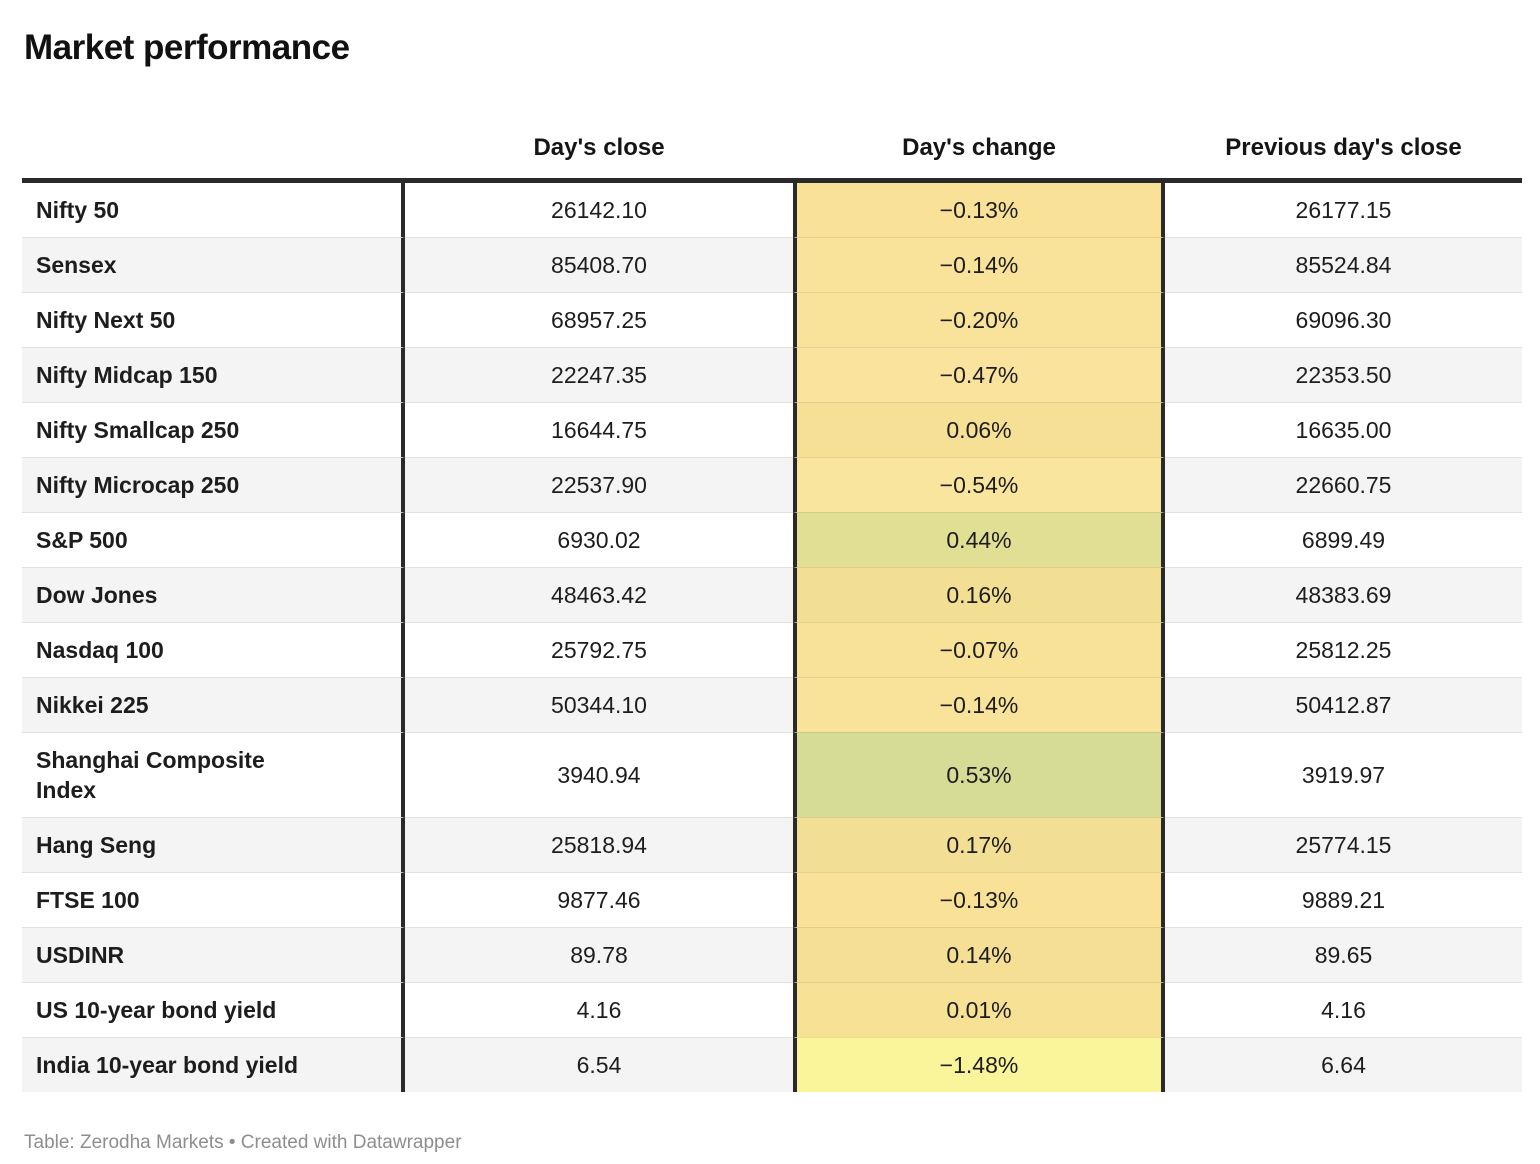 The image size is (1540, 1164). Describe the element at coordinates (599, 900) in the screenshot. I see `days-close-value-text: 9877.46` at that location.